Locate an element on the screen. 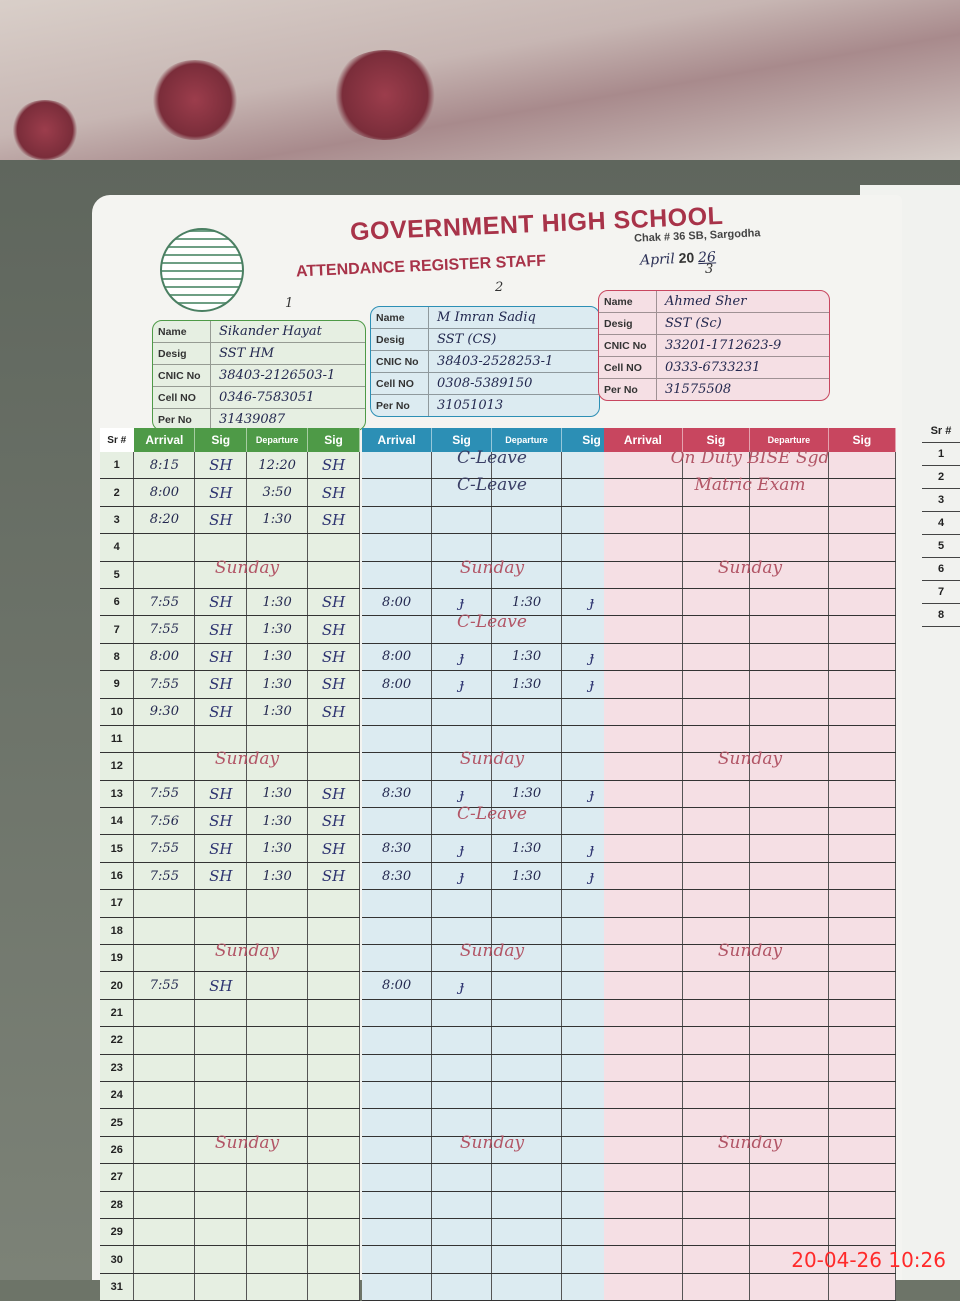 This screenshot has width=960, height=1301. card-row-cnic: CNIC No 38403-2528253-1 is located at coordinates (485, 362).